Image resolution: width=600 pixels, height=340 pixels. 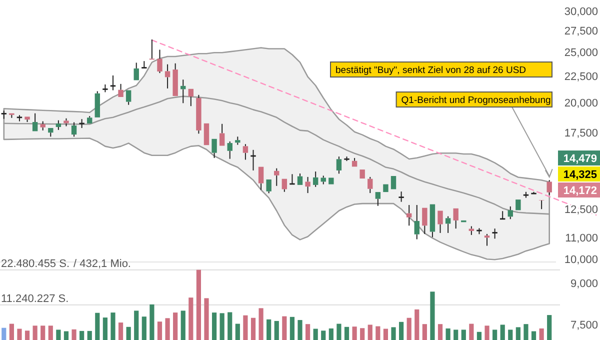 I want to click on y-tick-label: 17,500, so click(x=581, y=134).